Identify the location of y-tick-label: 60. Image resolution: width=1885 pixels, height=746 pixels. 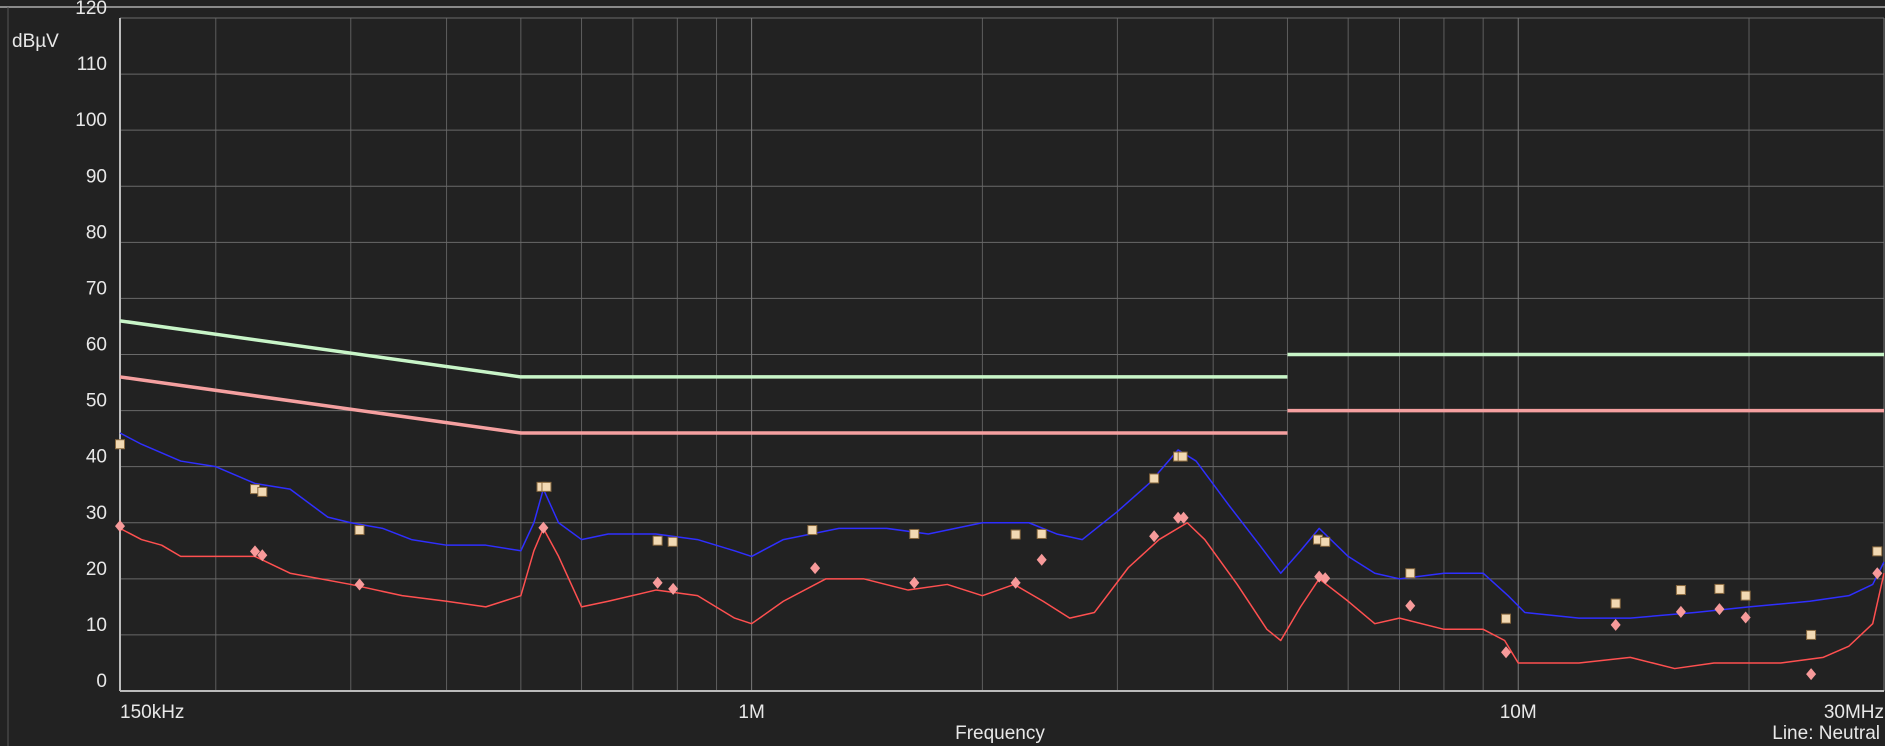
(96, 345).